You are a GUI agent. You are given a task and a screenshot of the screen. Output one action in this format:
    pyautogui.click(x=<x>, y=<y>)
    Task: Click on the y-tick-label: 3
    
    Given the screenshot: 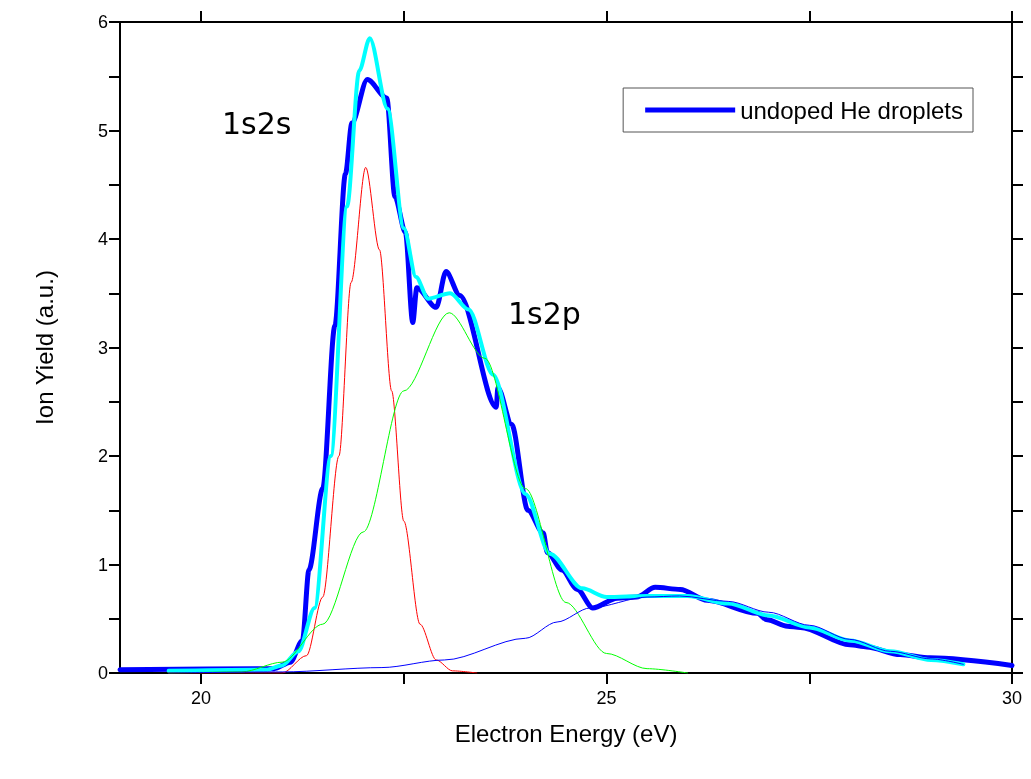 What is the action you would take?
    pyautogui.click(x=102, y=347)
    